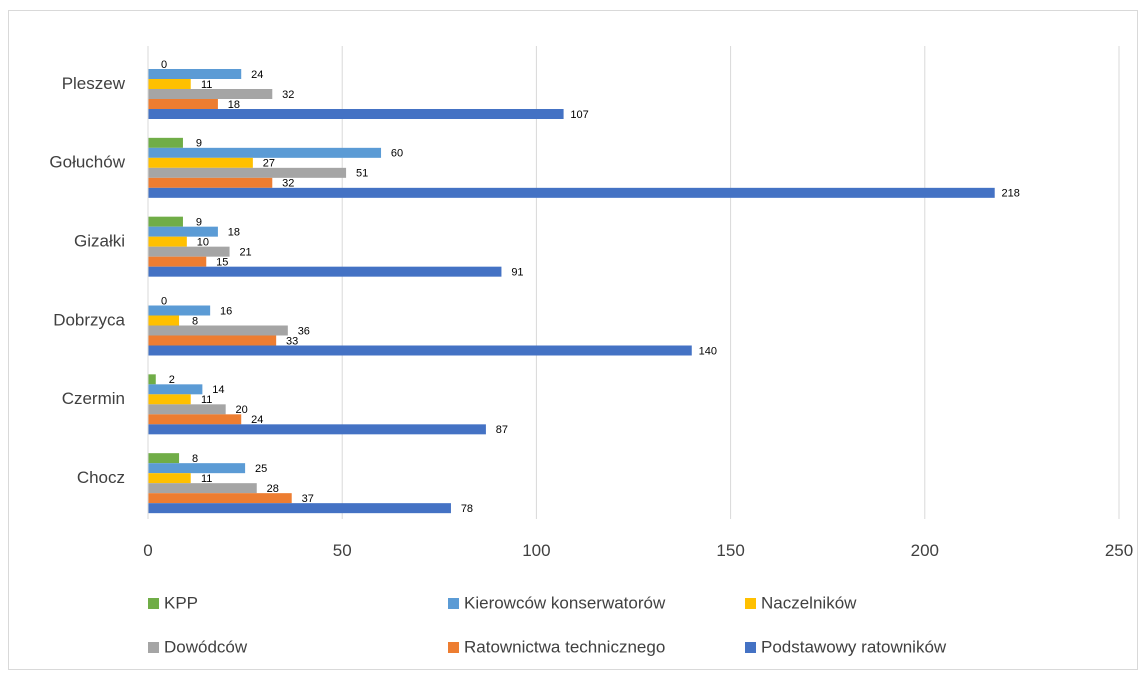  Describe the element at coordinates (579, 115) in the screenshot. I see `data-label: 107` at that location.